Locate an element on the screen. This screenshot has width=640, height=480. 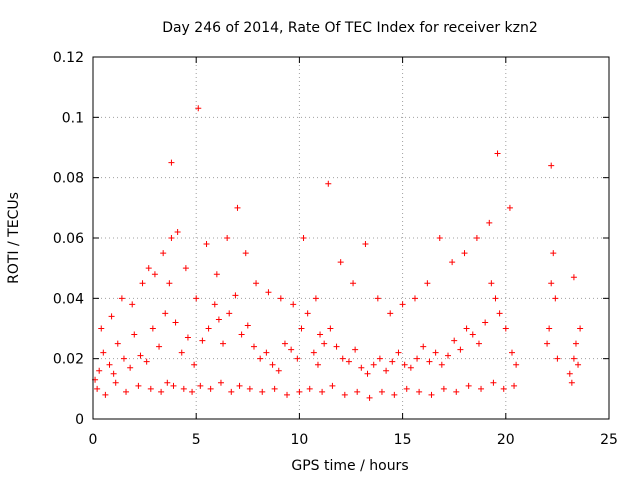
y-tick-label: 0.12 is located at coordinates (68, 58).